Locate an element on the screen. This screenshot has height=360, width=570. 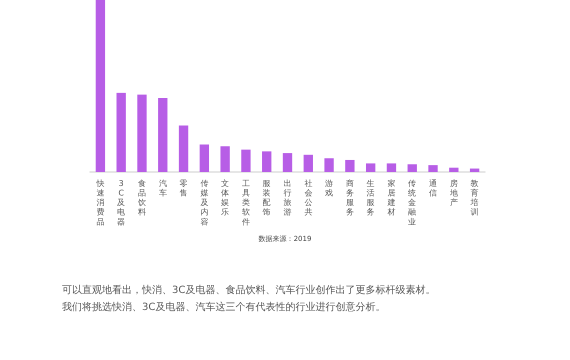
x-tick-label: 快速消费品 is located at coordinates (99, 202).